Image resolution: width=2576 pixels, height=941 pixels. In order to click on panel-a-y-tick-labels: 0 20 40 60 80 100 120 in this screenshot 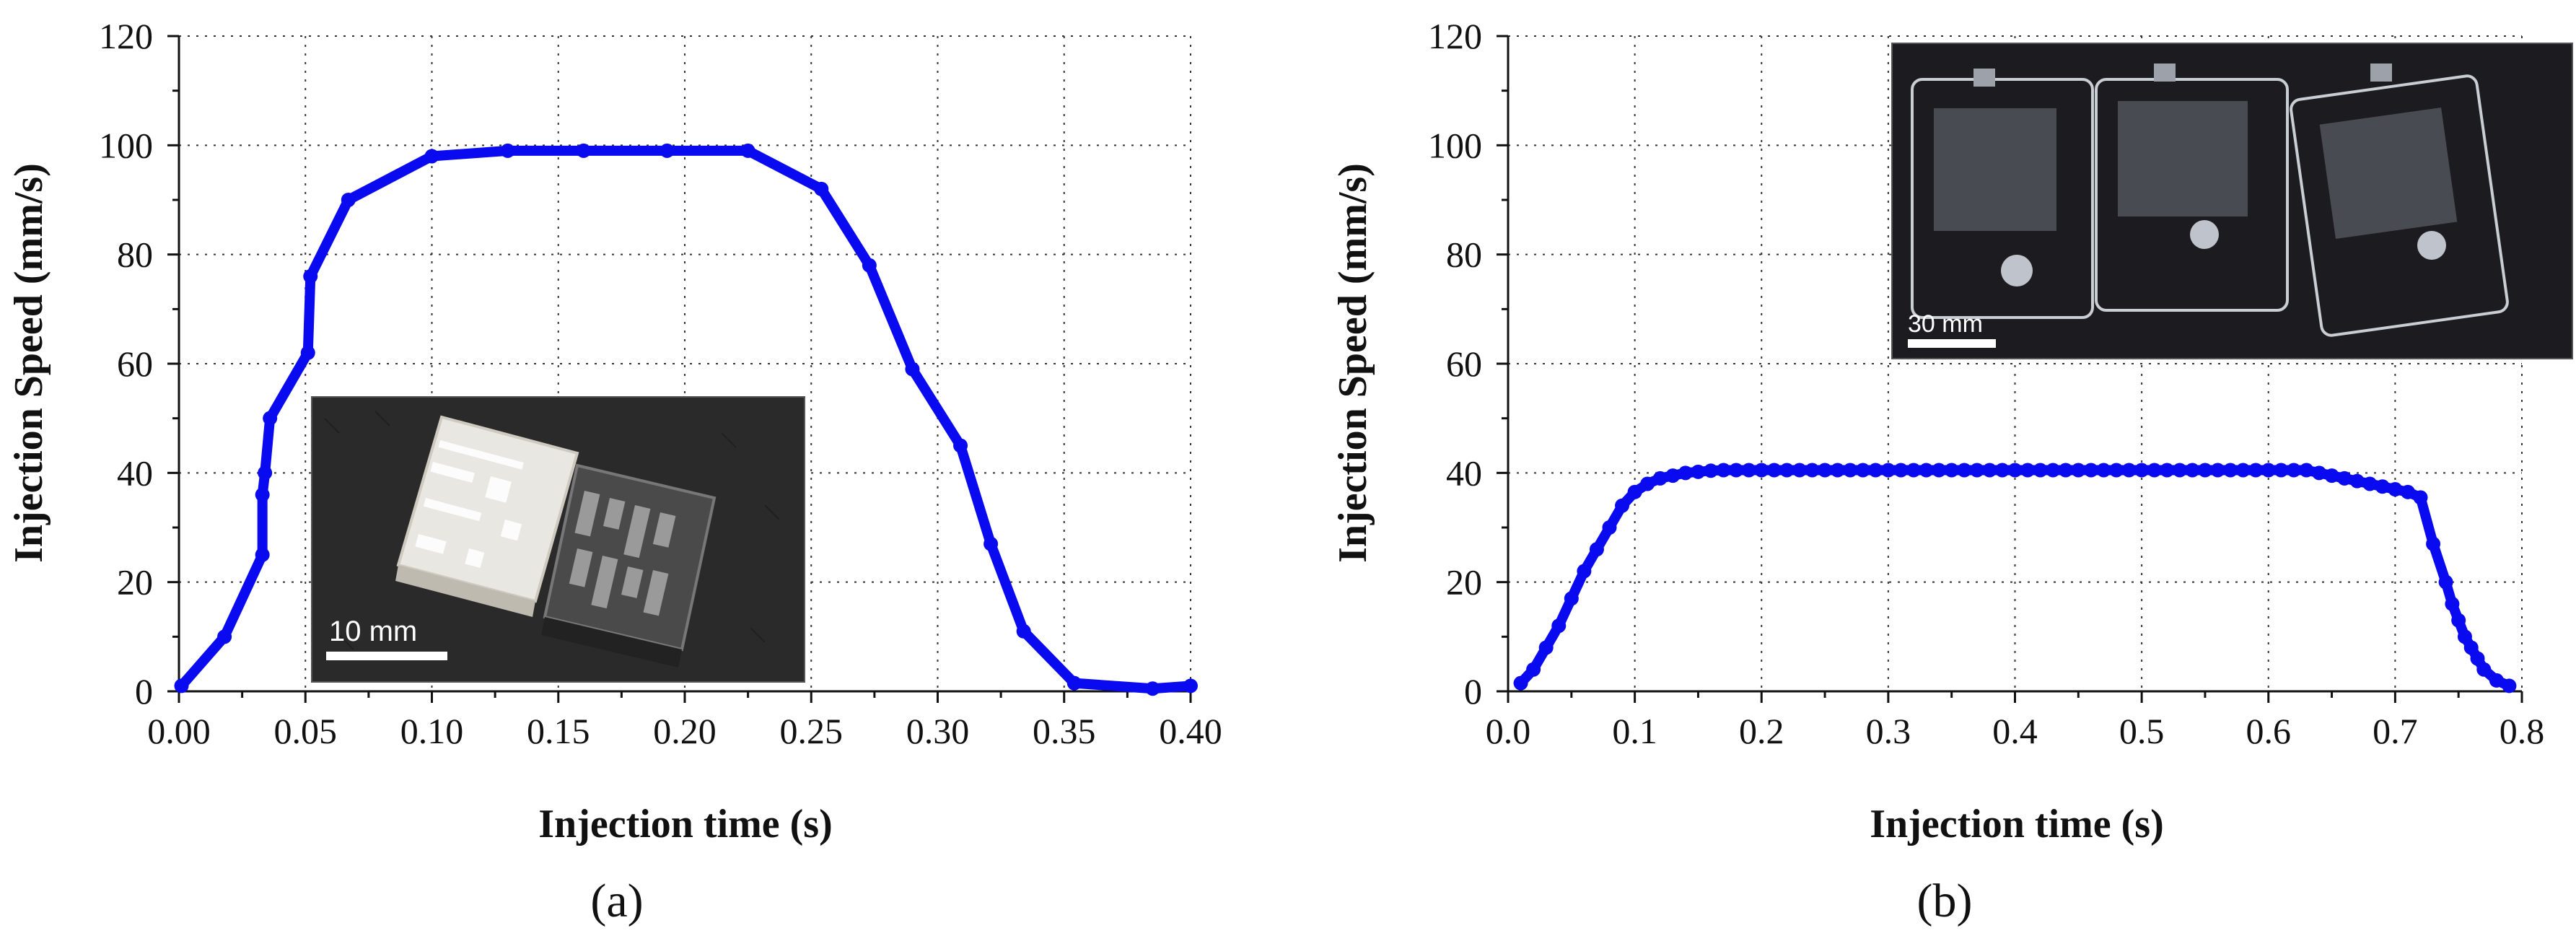, I will do `click(126, 364)`.